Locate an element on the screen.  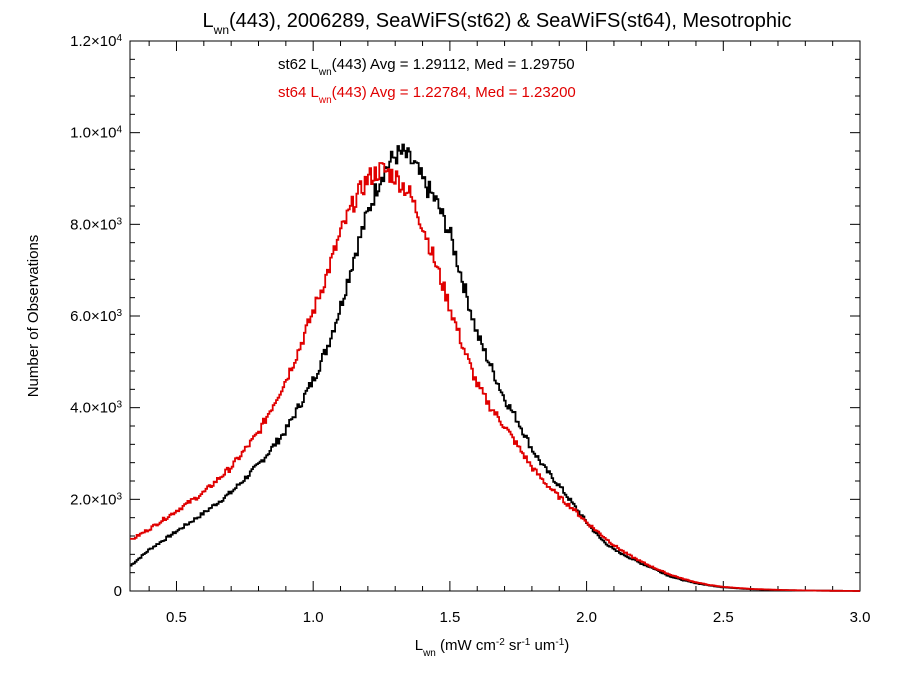
x-tick-label: 0.5 is located at coordinates (176, 617).